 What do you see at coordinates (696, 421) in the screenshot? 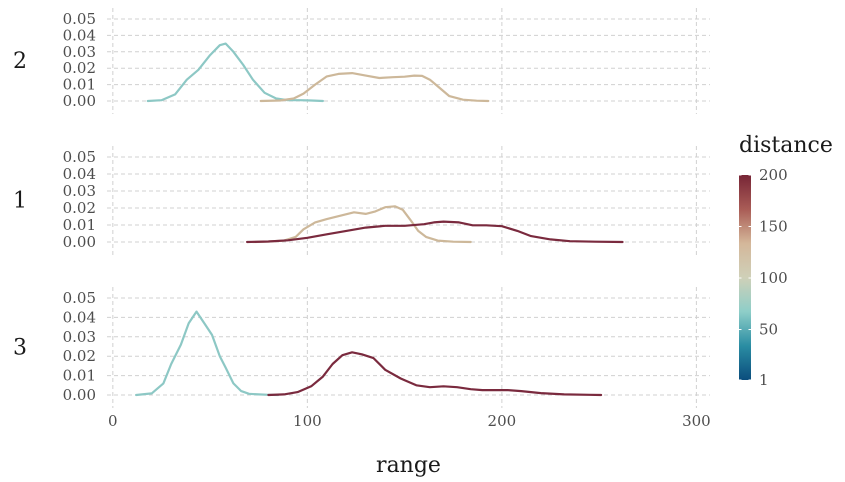
I see `x-tick-label: 300` at bounding box center [696, 421].